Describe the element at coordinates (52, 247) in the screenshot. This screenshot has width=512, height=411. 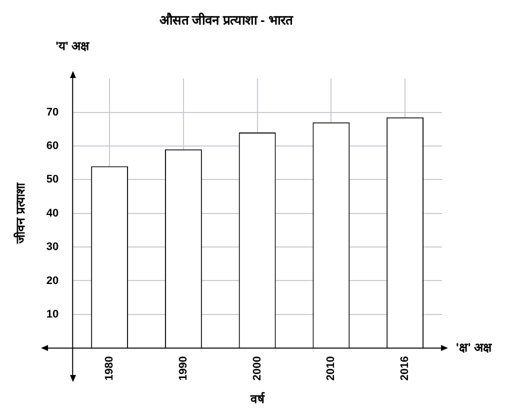
I see `y-tick-label: 30` at that location.